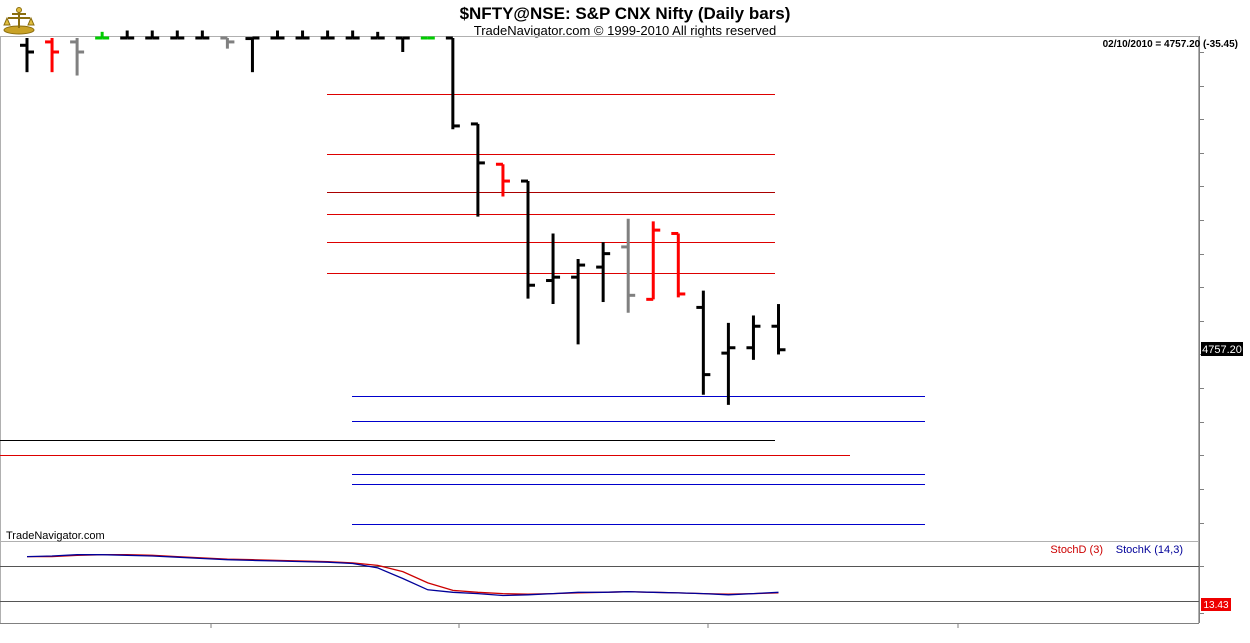 This screenshot has height=643, width=1250. I want to click on stochd-line, so click(403, 574).